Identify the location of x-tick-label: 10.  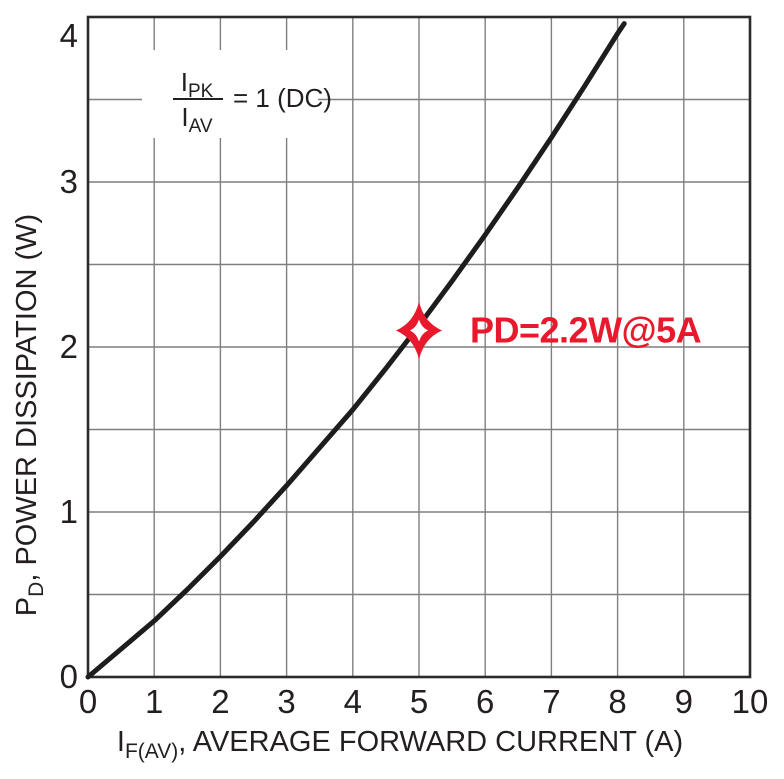
(750, 701).